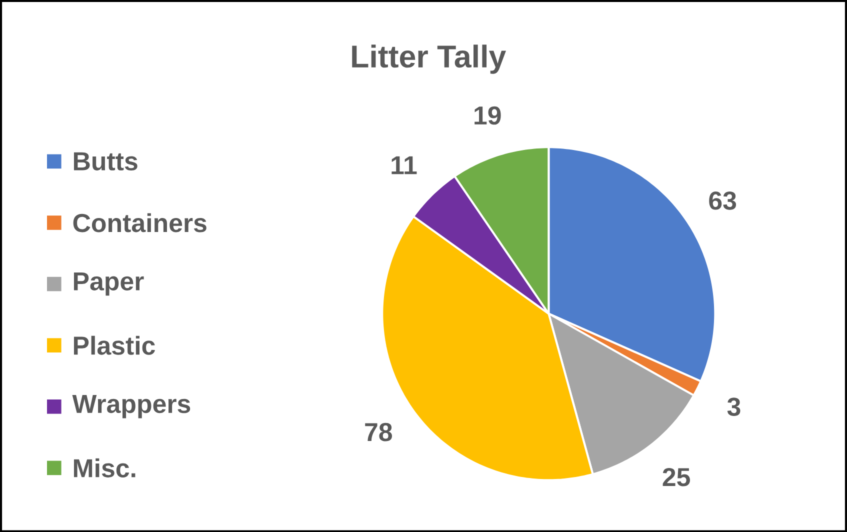 This screenshot has width=847, height=532. What do you see at coordinates (139, 222) in the screenshot?
I see `legend-label: Containers` at bounding box center [139, 222].